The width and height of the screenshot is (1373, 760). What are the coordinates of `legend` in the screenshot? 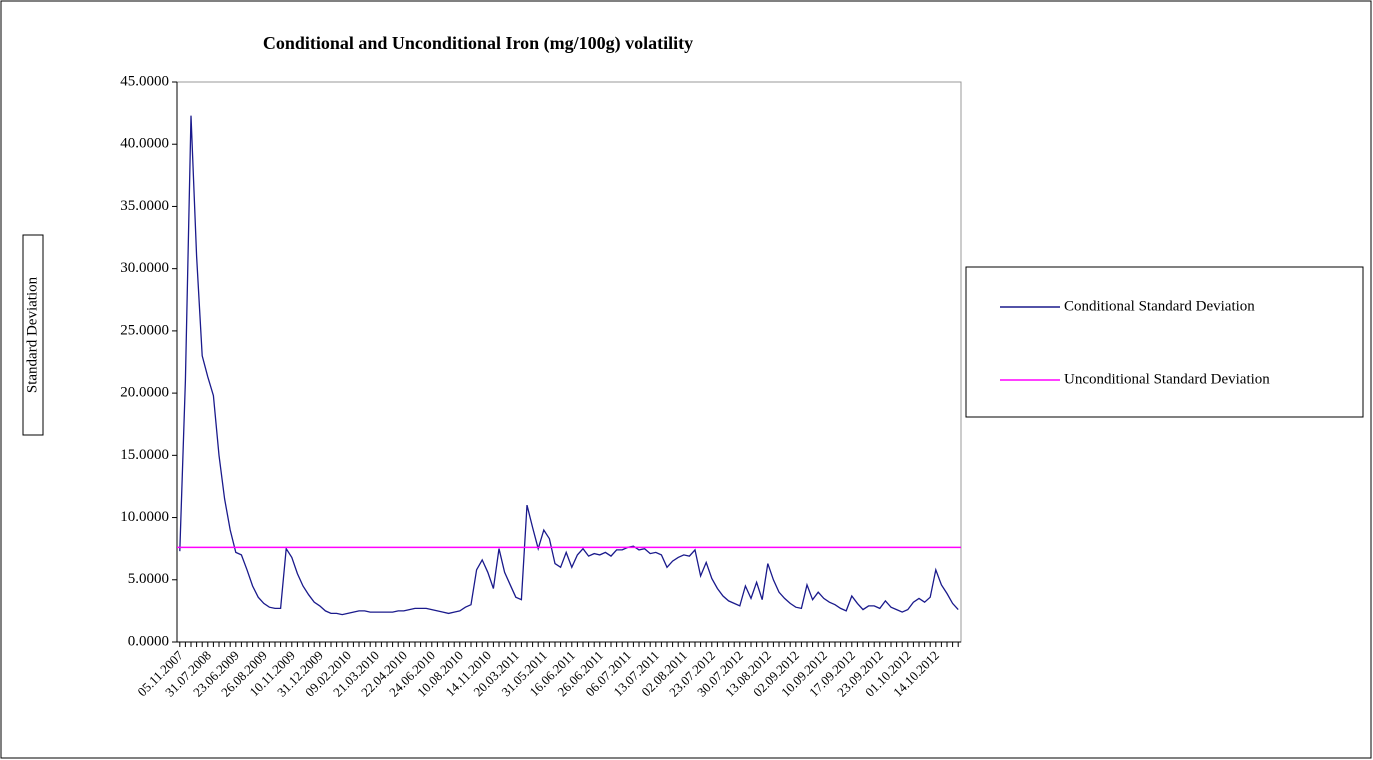 It's located at (1164, 342).